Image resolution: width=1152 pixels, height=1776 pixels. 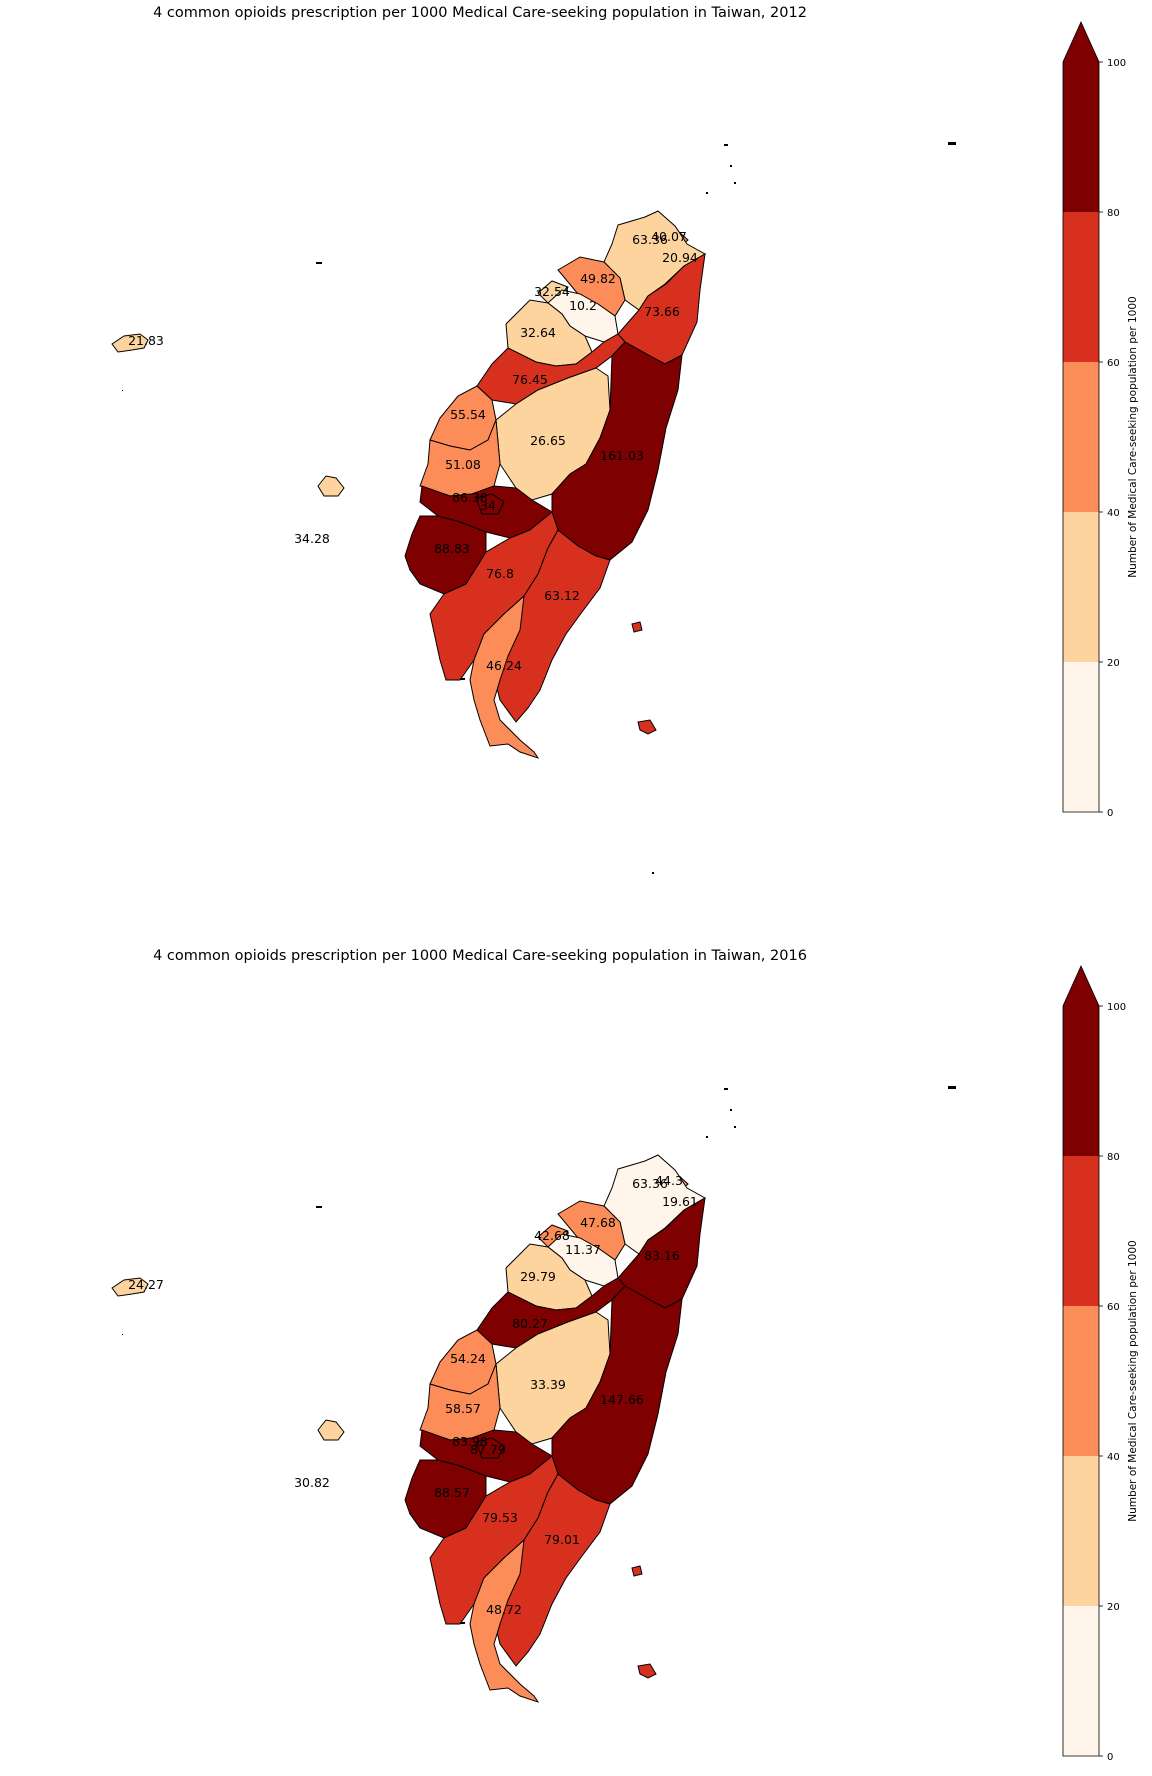 I want to click on value-label-hualien-county: 147.66, so click(x=622, y=1399).